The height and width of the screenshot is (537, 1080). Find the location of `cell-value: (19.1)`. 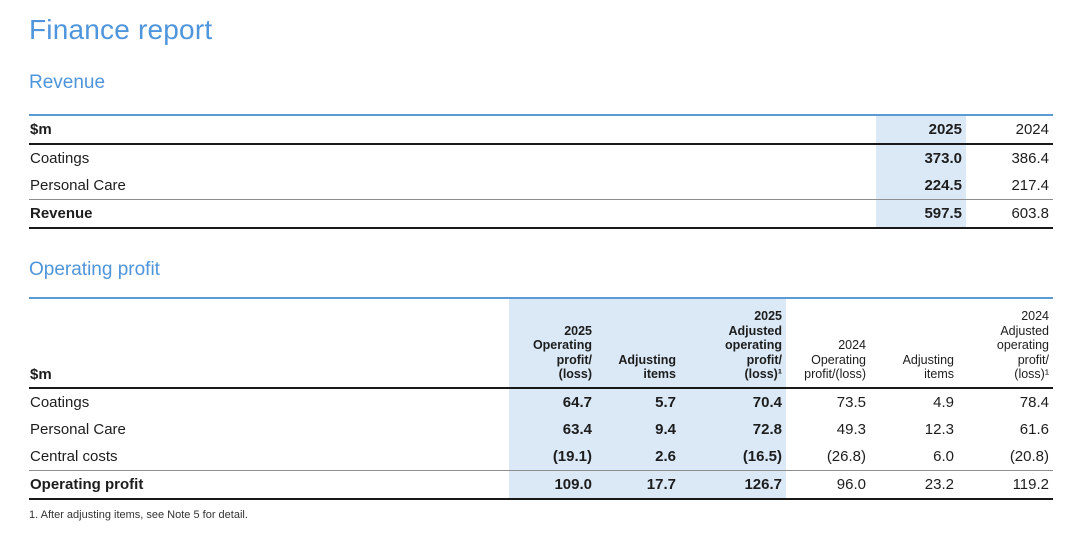

cell-value: (19.1) is located at coordinates (552, 456).